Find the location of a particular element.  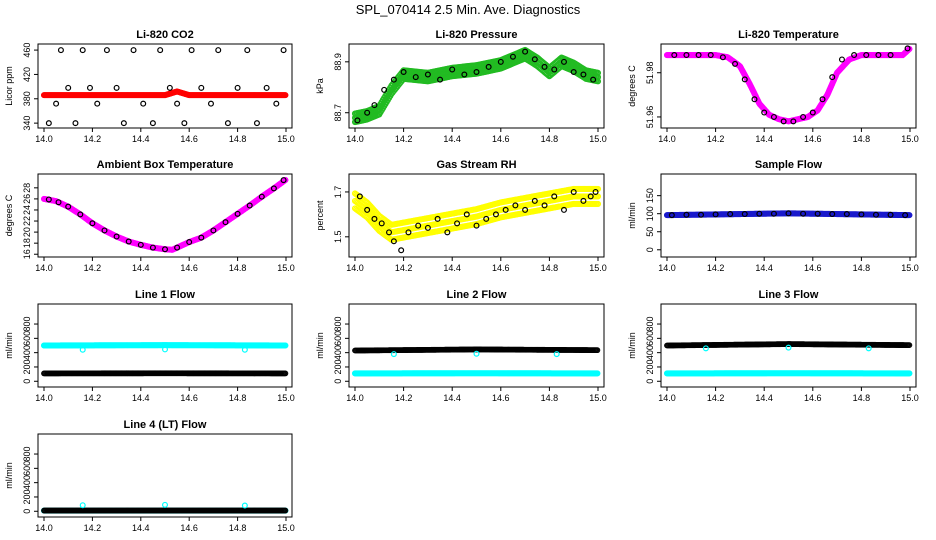

panel-title: Sample Flow is located at coordinates (789, 165).